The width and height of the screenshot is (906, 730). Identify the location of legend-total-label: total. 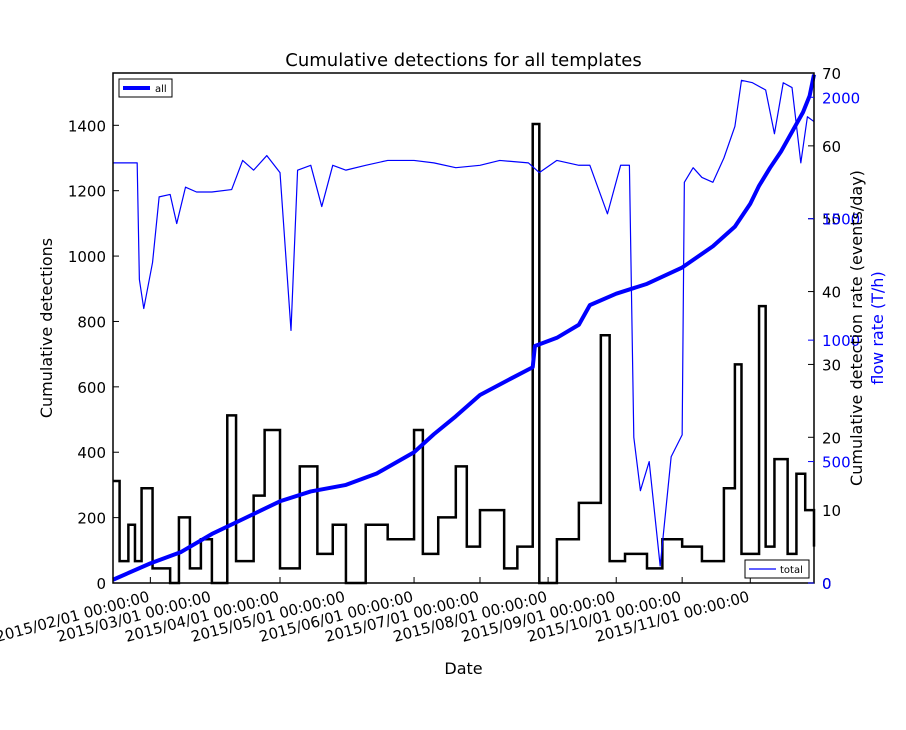
(791, 570).